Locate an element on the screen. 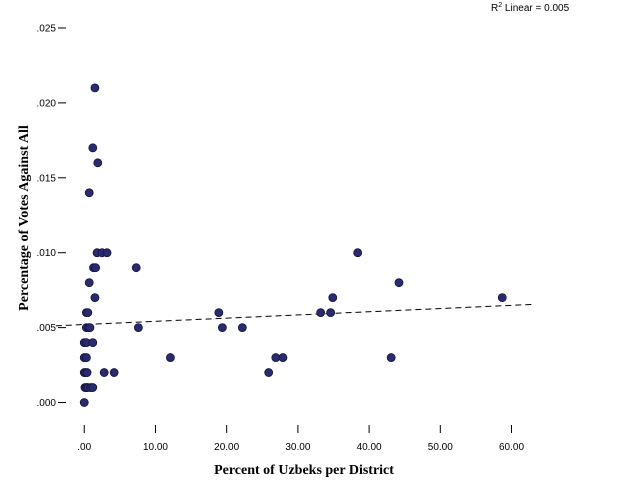 This screenshot has width=624, height=482. fit-label-superscript: 2 is located at coordinates (500, 5).